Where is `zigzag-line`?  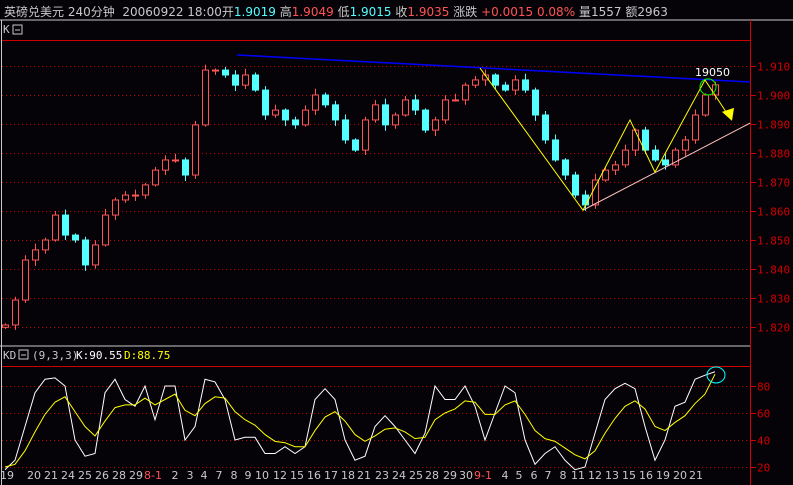
zigzag-line is located at coordinates (605, 139).